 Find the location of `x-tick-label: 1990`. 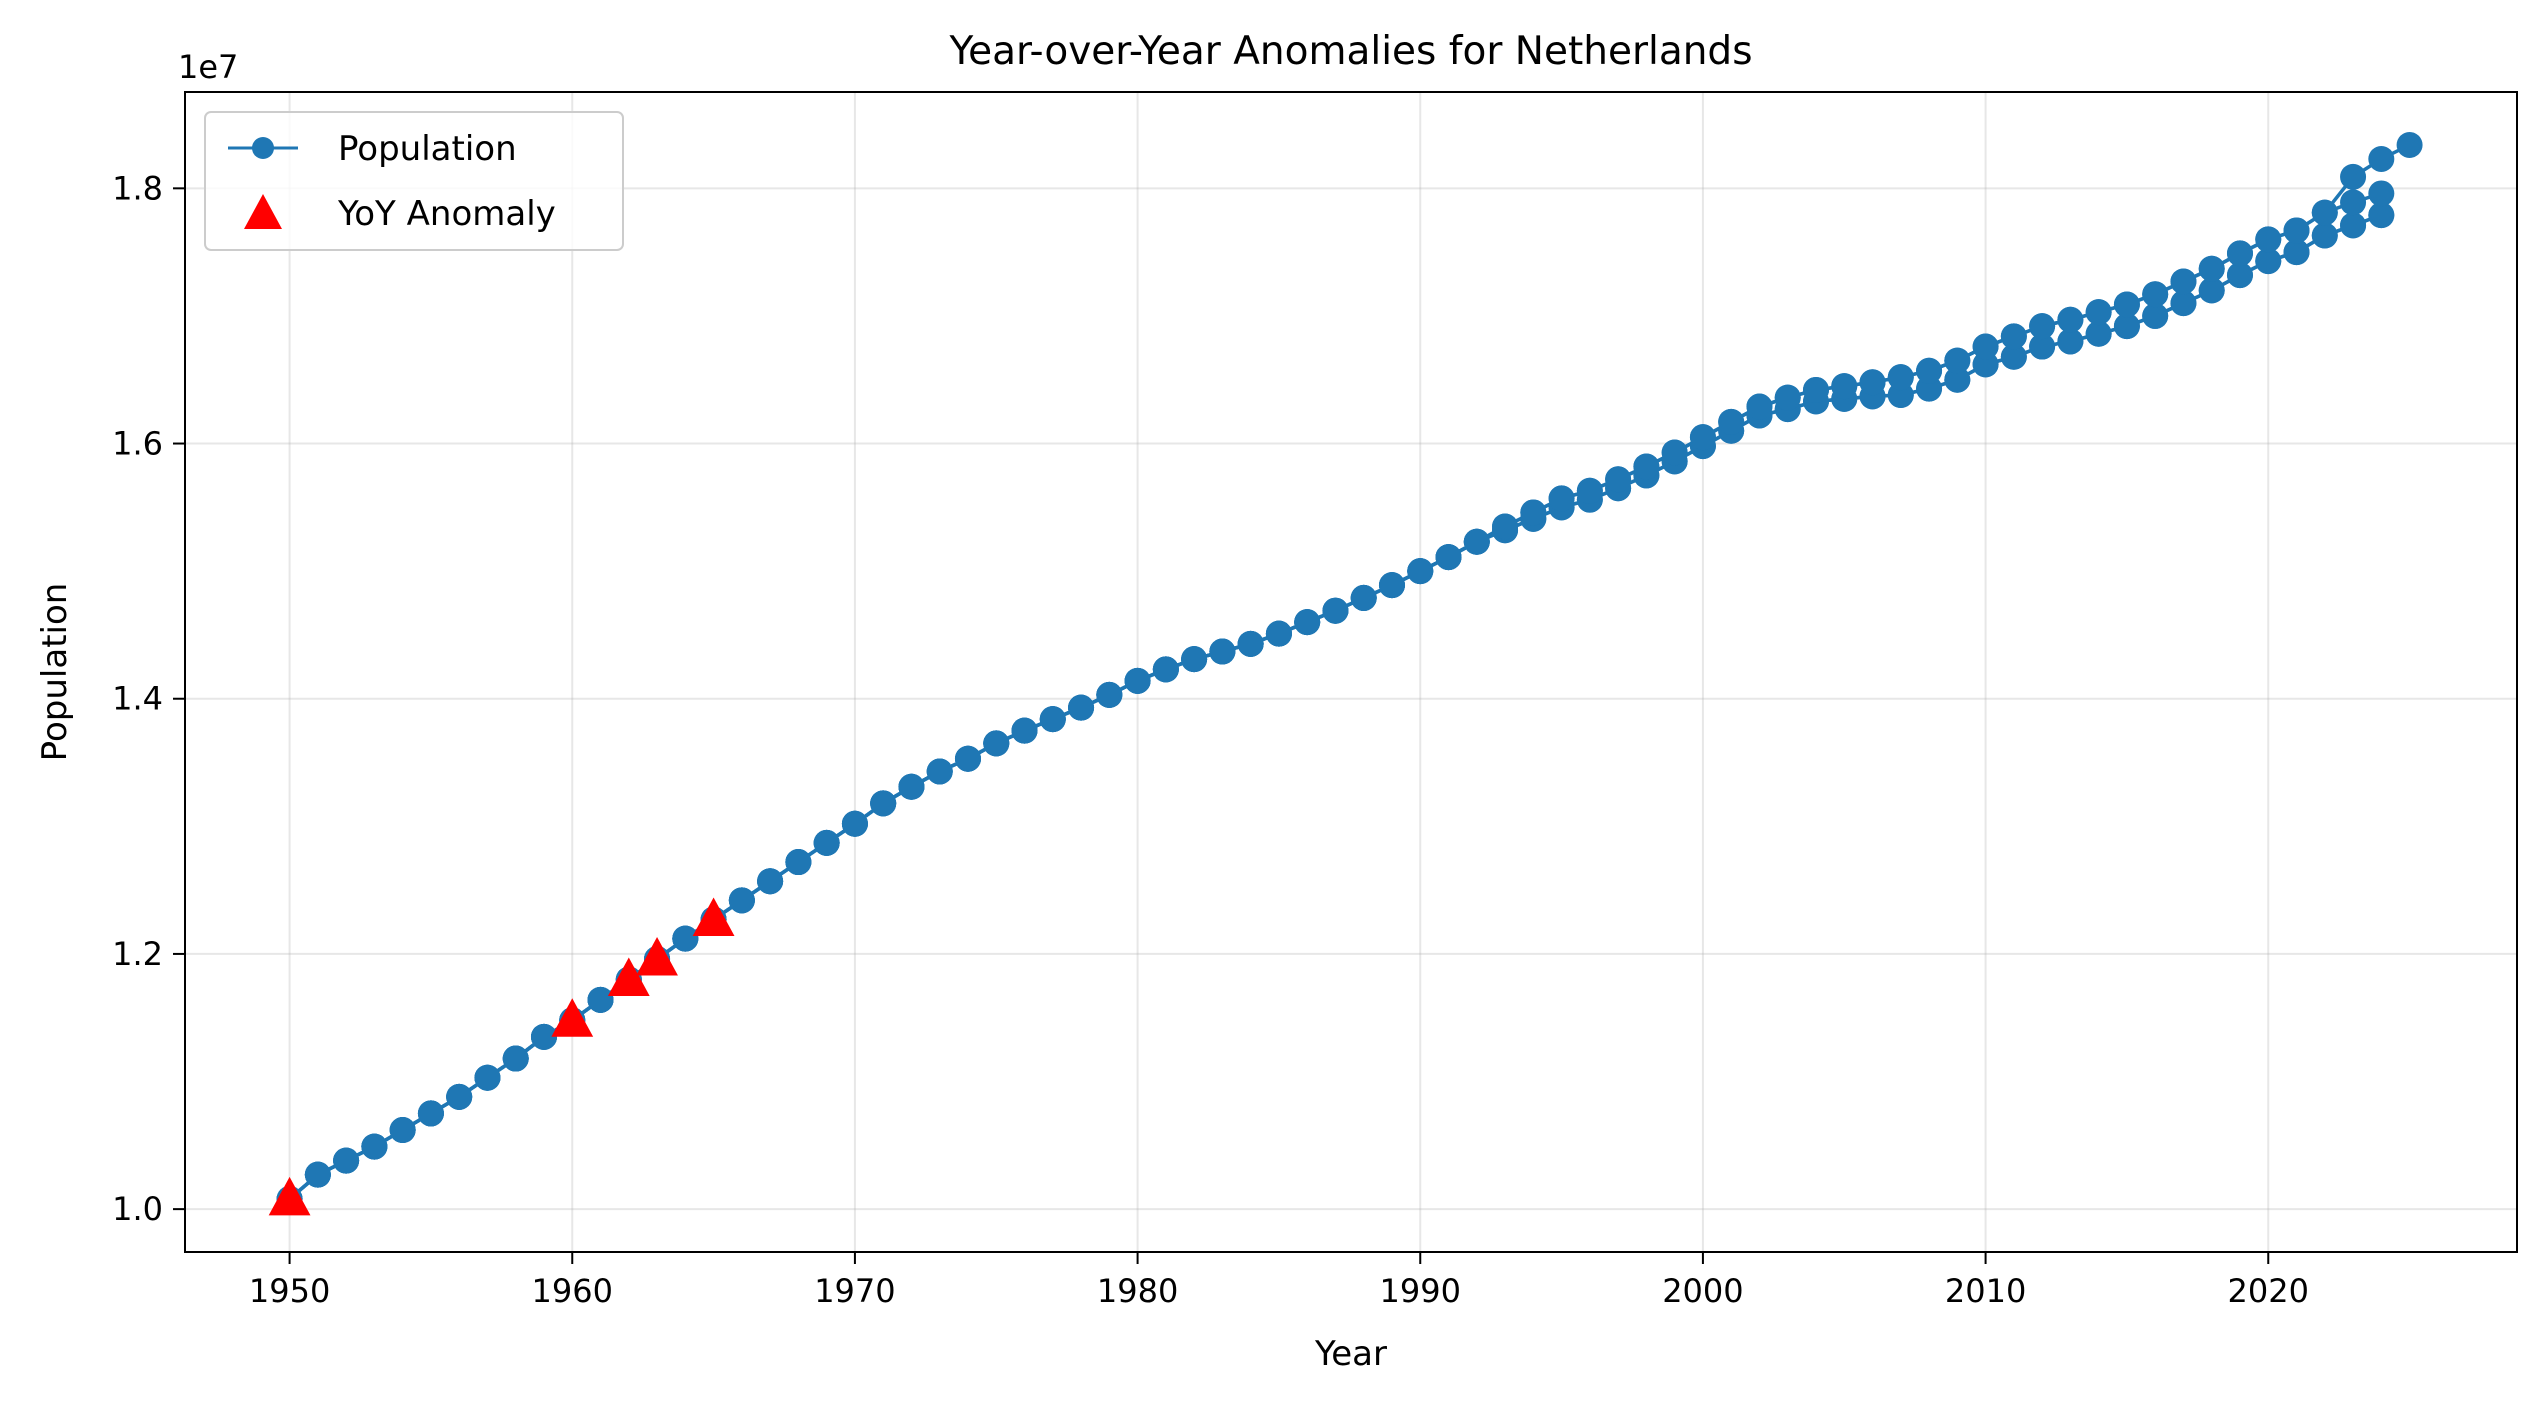

x-tick-label: 1990 is located at coordinates (1420, 1291).